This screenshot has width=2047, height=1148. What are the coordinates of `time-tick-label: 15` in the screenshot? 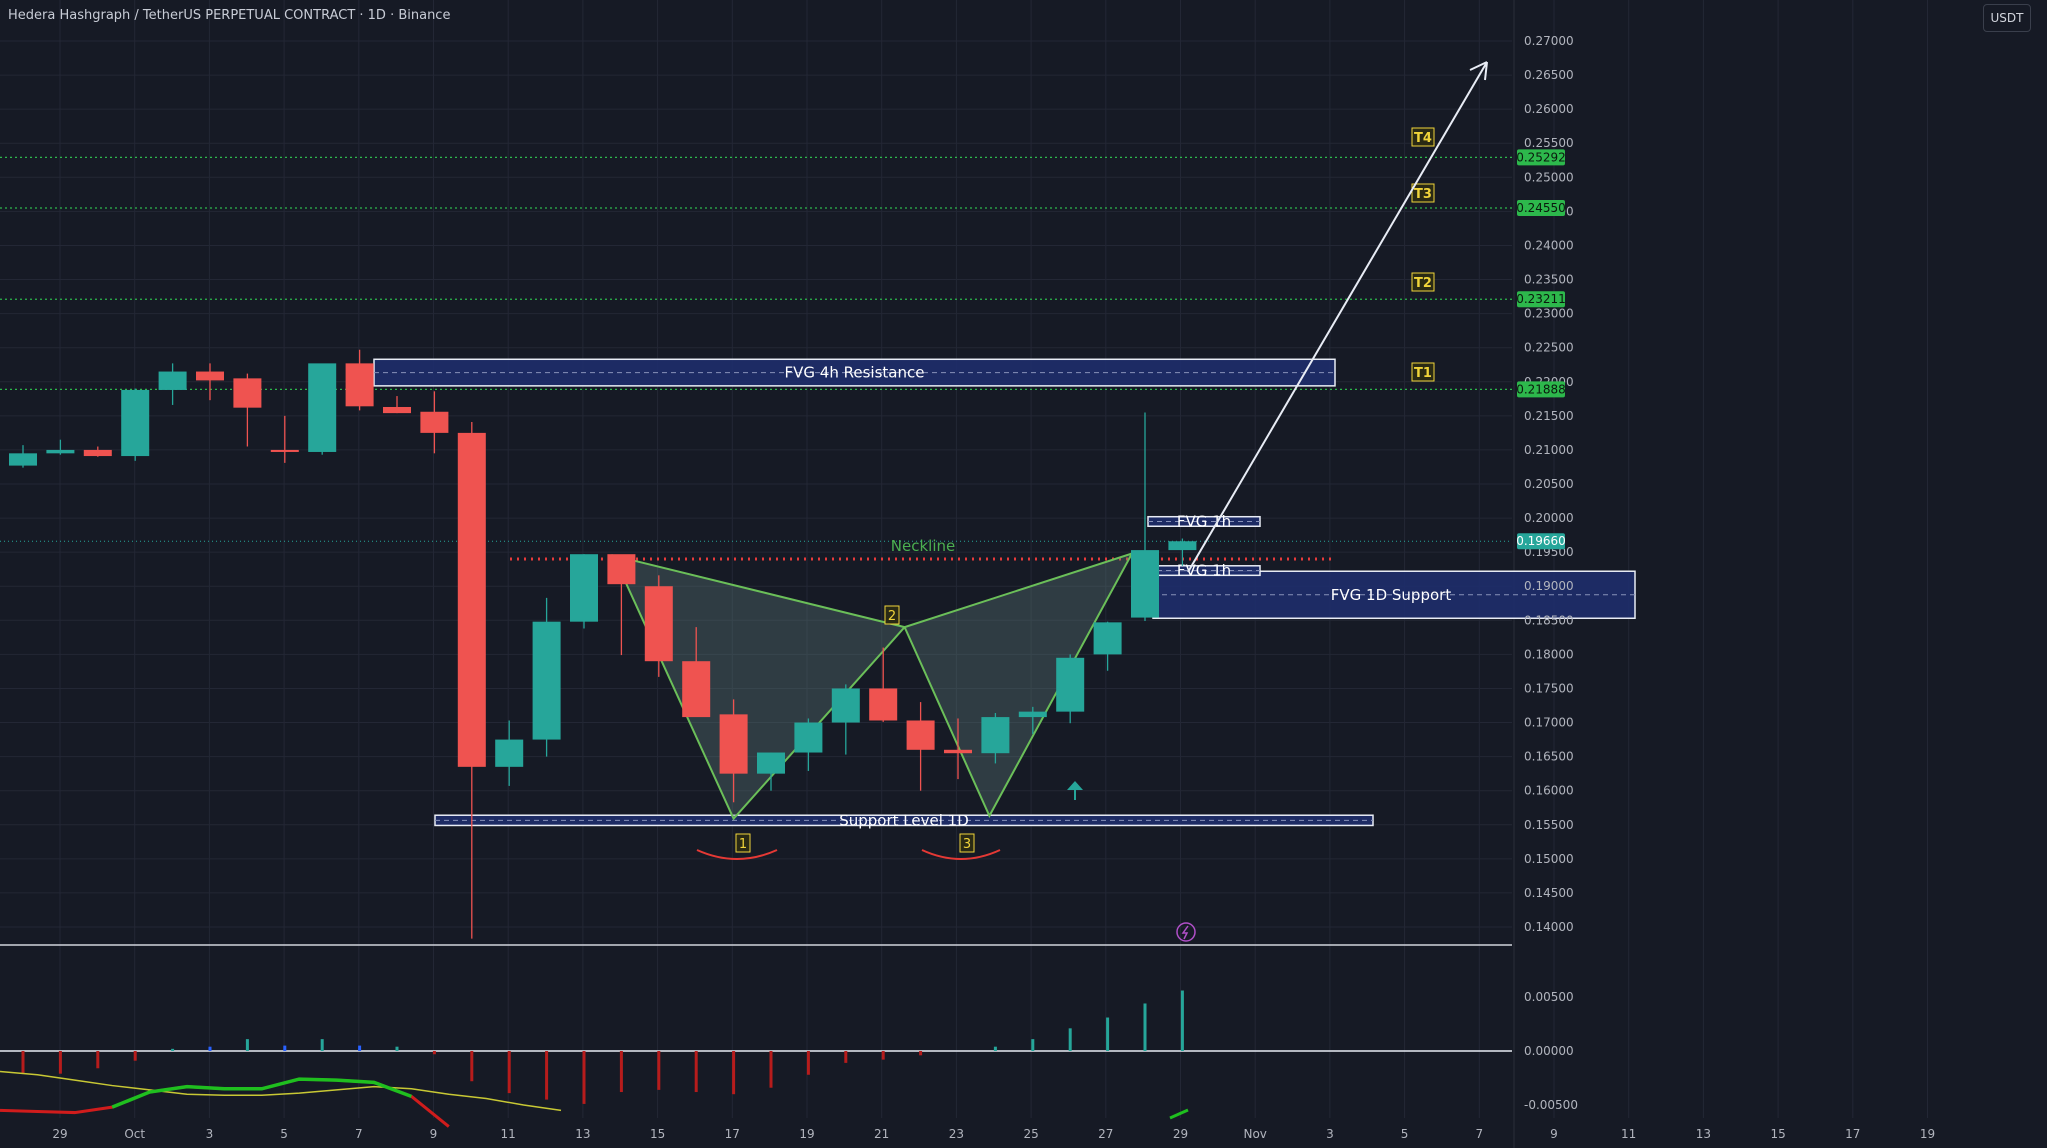 It's located at (1777, 1134).